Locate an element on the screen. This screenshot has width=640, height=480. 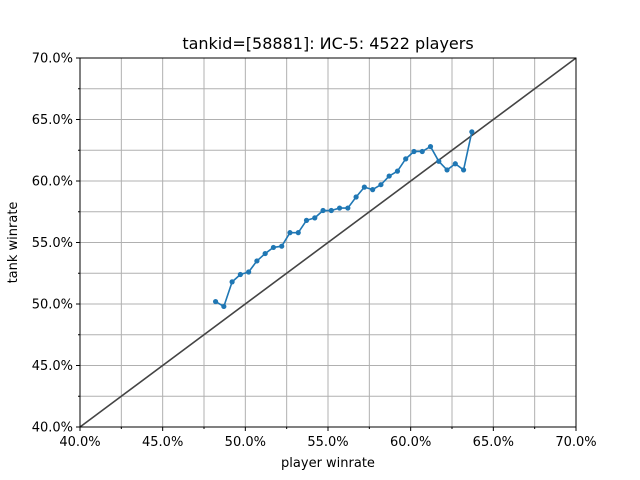
x-axis-label: player winrate is located at coordinates (328, 463).